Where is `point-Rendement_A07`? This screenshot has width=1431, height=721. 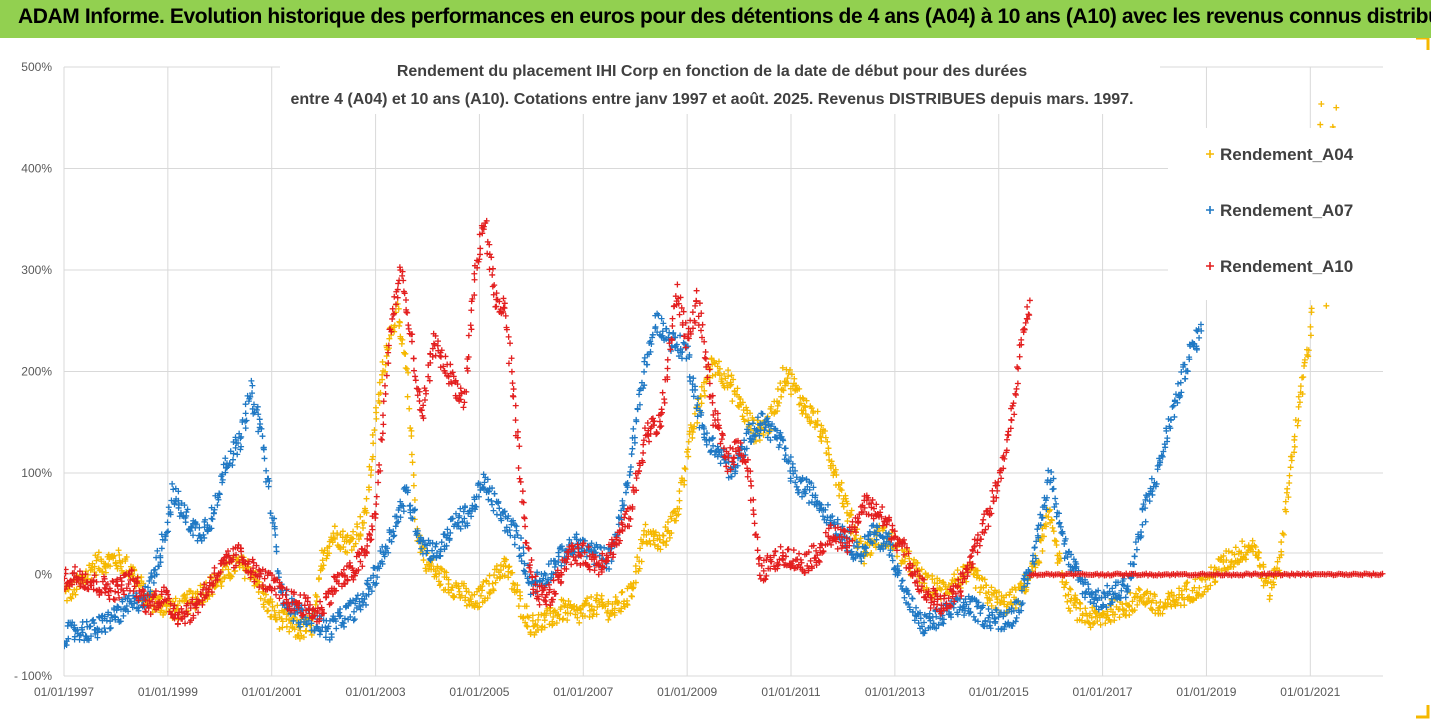
point-Rendement_A07 is located at coordinates (74, 636).